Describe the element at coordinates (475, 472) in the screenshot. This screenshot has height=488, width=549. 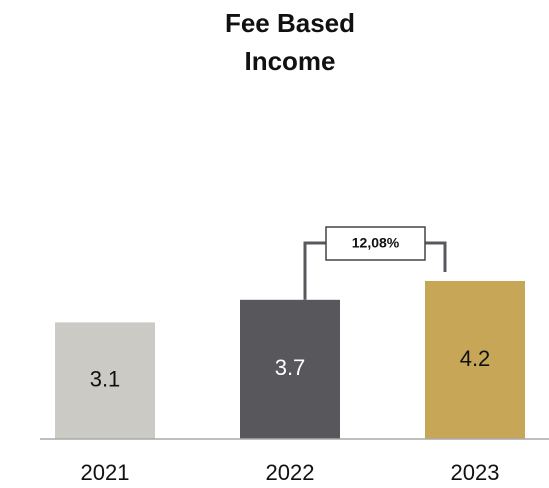
I see `x-tick-label: 2023` at that location.